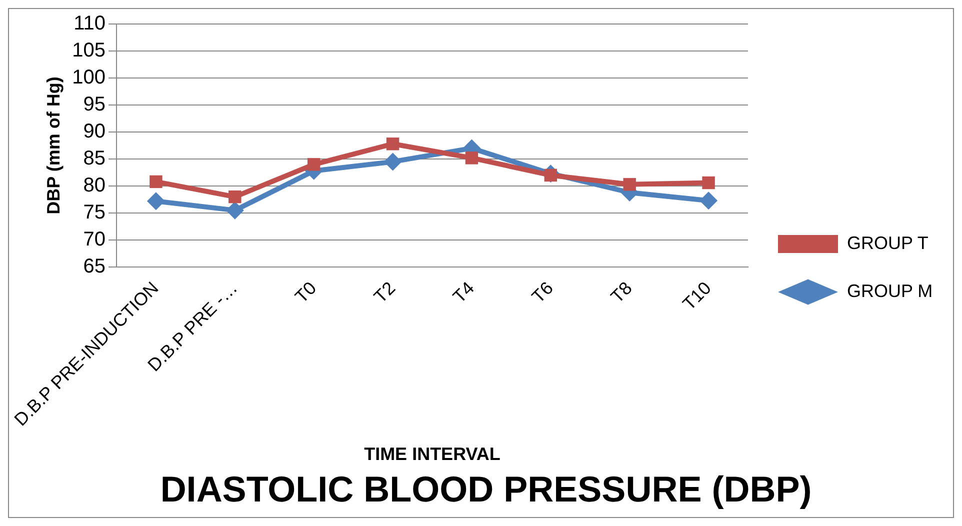 The image size is (962, 526). Describe the element at coordinates (486, 489) in the screenshot. I see `text: DIASTOLIC BLOOD PRESSURE (DBP)` at that location.